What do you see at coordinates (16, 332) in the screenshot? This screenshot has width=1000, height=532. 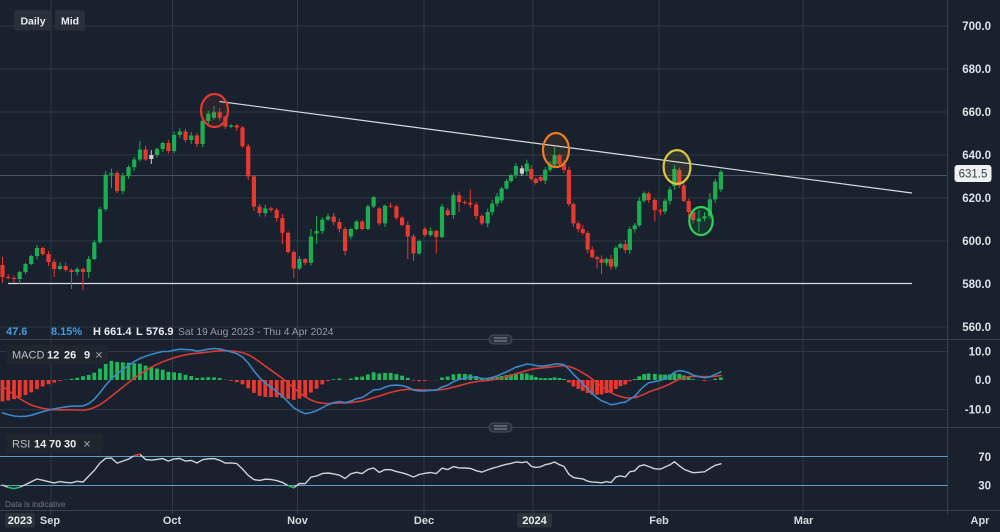 I see `svg-text: 47.6` at bounding box center [16, 332].